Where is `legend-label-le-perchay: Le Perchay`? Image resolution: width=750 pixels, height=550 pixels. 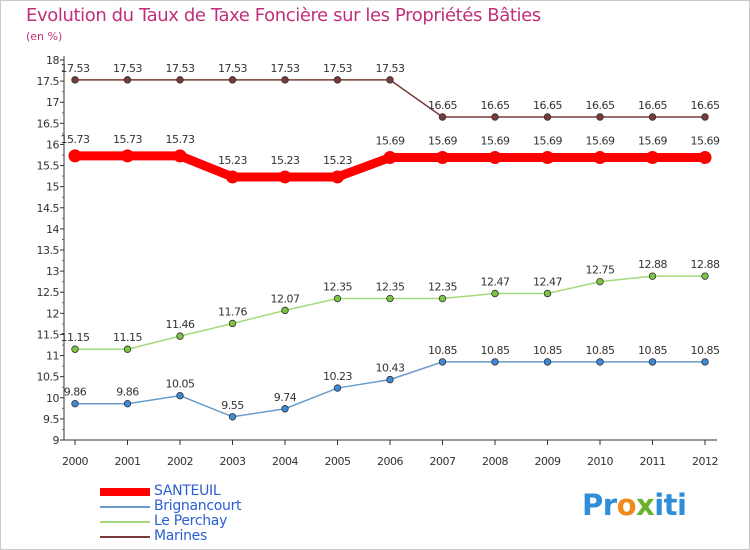 legend-label-le-perchay: Le Perchay is located at coordinates (191, 521).